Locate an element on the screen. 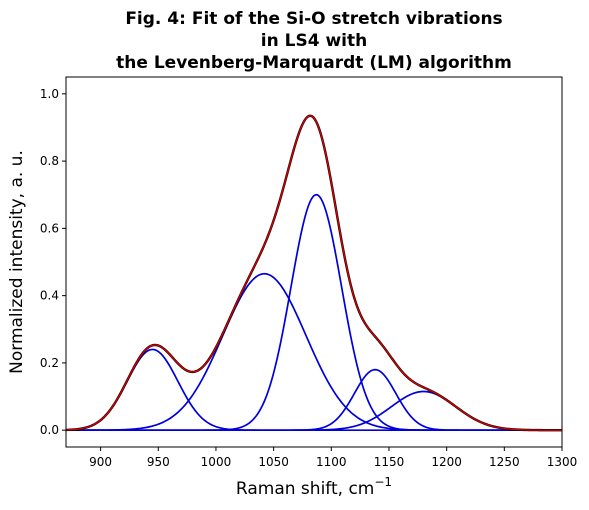 This screenshot has height=510, width=589. y-tick-label: 1.0 is located at coordinates (49, 94).